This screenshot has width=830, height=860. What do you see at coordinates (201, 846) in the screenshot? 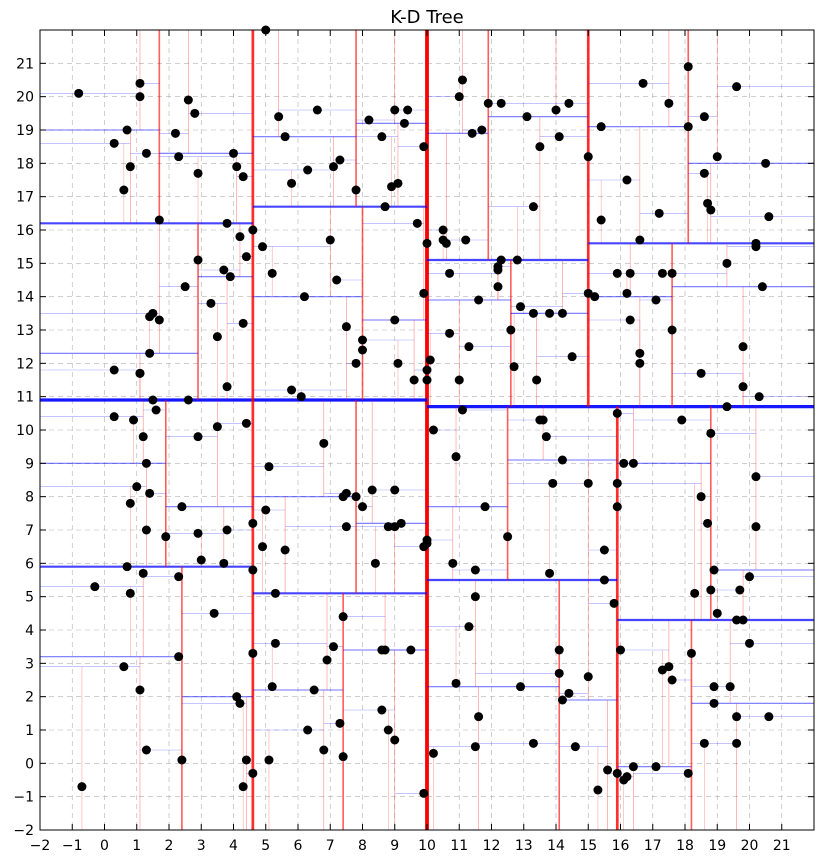
I see `x-tick-label: 3` at bounding box center [201, 846].